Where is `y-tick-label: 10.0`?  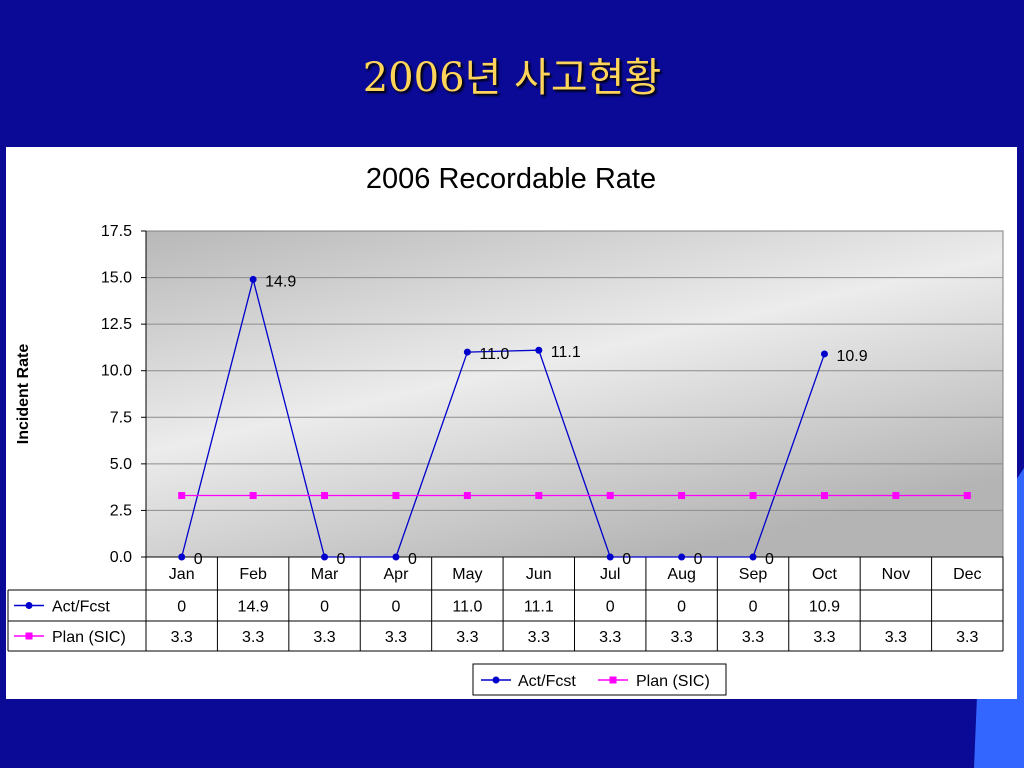
y-tick-label: 10.0 is located at coordinates (116, 371).